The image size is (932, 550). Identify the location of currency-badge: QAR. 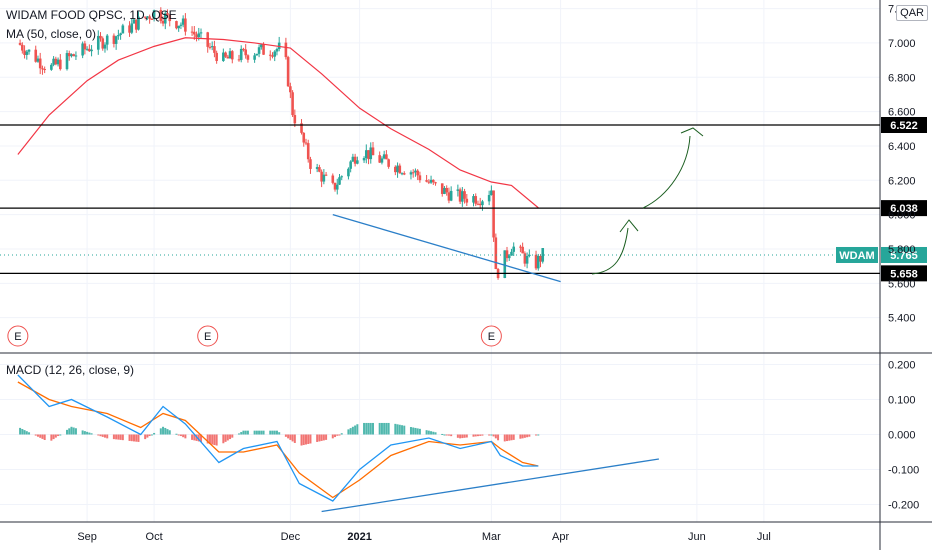
(912, 13).